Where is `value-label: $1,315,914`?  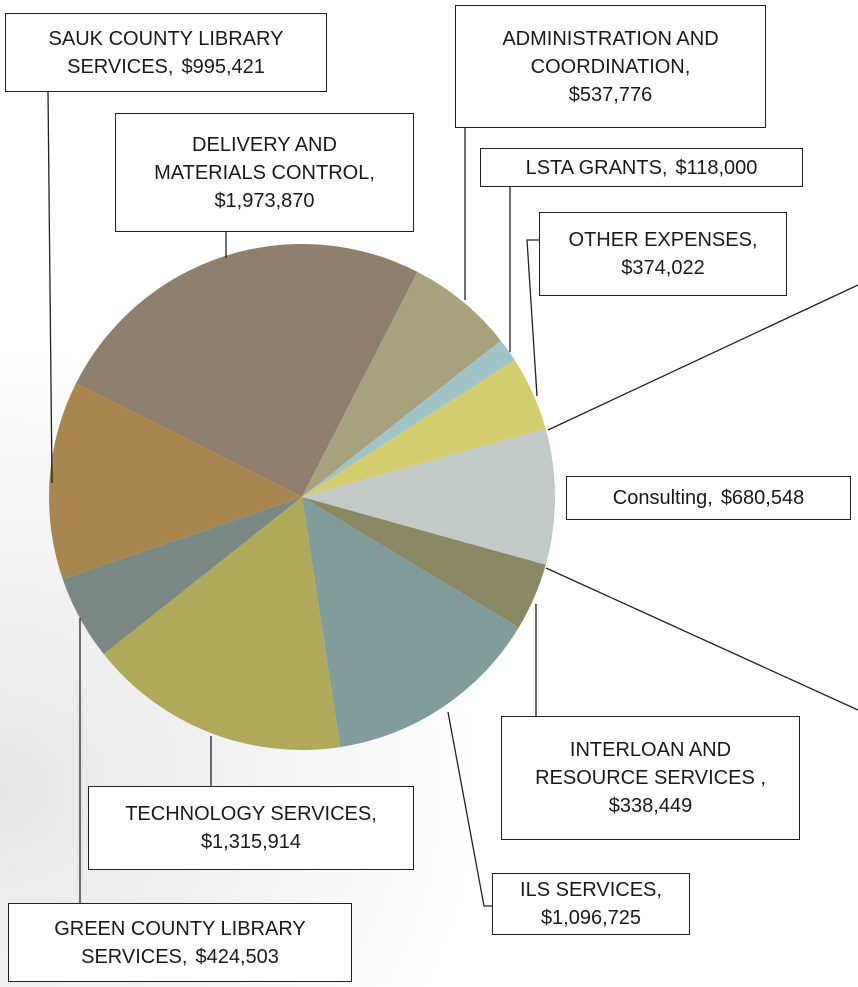
value-label: $1,315,914 is located at coordinates (251, 842).